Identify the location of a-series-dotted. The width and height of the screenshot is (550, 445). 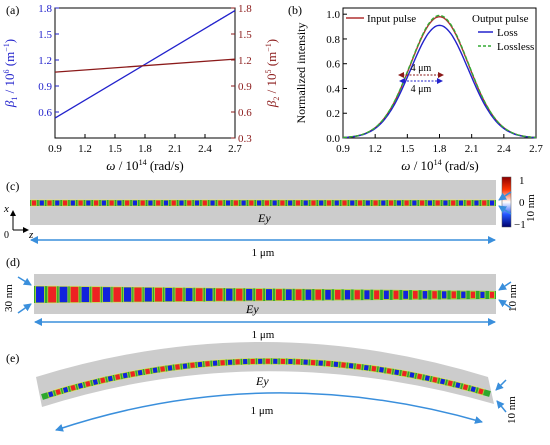
(222, 18).